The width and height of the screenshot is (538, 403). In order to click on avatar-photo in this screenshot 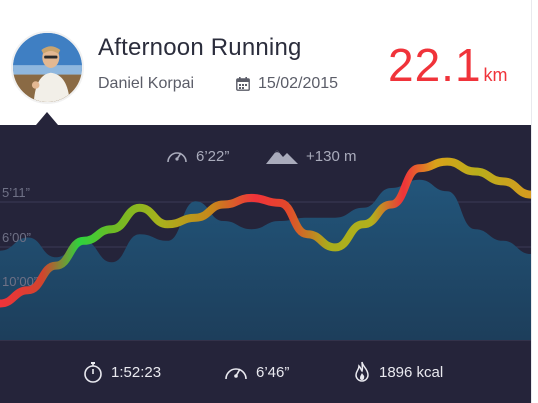, I will do `click(47, 67)`.